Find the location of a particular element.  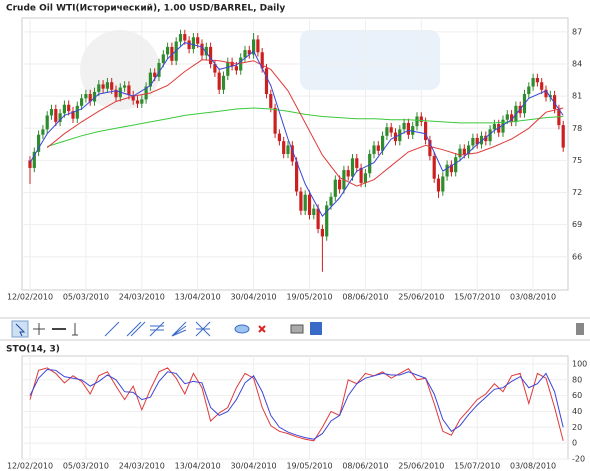

y-tick-label: 87 is located at coordinates (577, 31).